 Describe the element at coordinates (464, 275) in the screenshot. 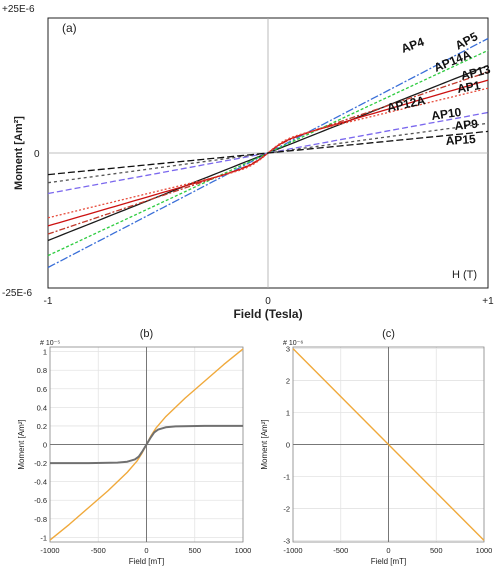

I see `annotation-h-t: H (T)` at that location.